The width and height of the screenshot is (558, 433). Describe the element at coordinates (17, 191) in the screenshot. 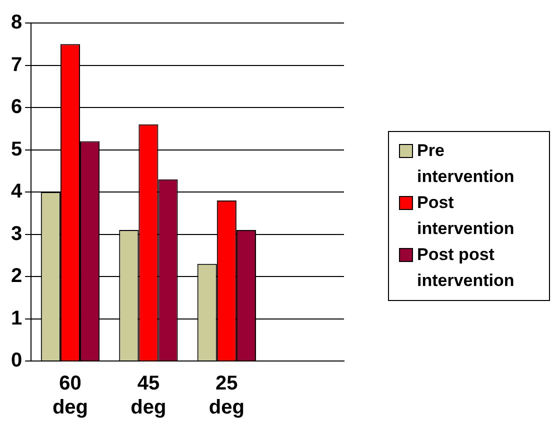

I see `y-tick-label: 4` at that location.